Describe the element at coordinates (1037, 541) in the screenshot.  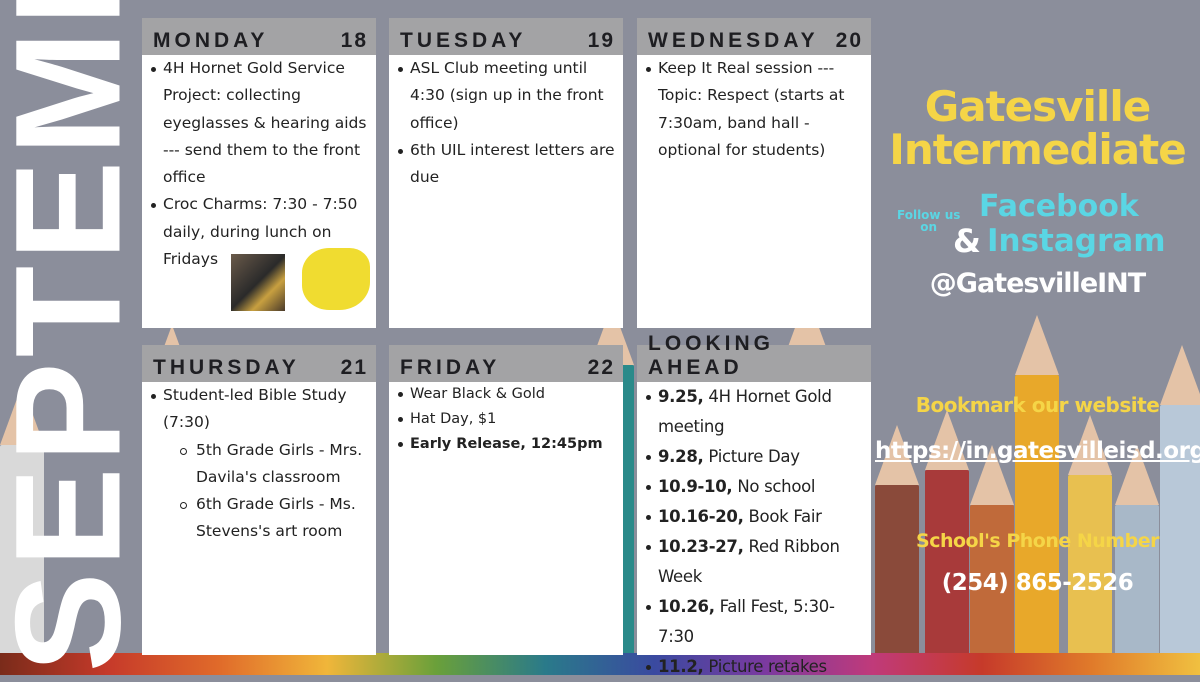
I see `phone-label: School's Phone Number` at that location.